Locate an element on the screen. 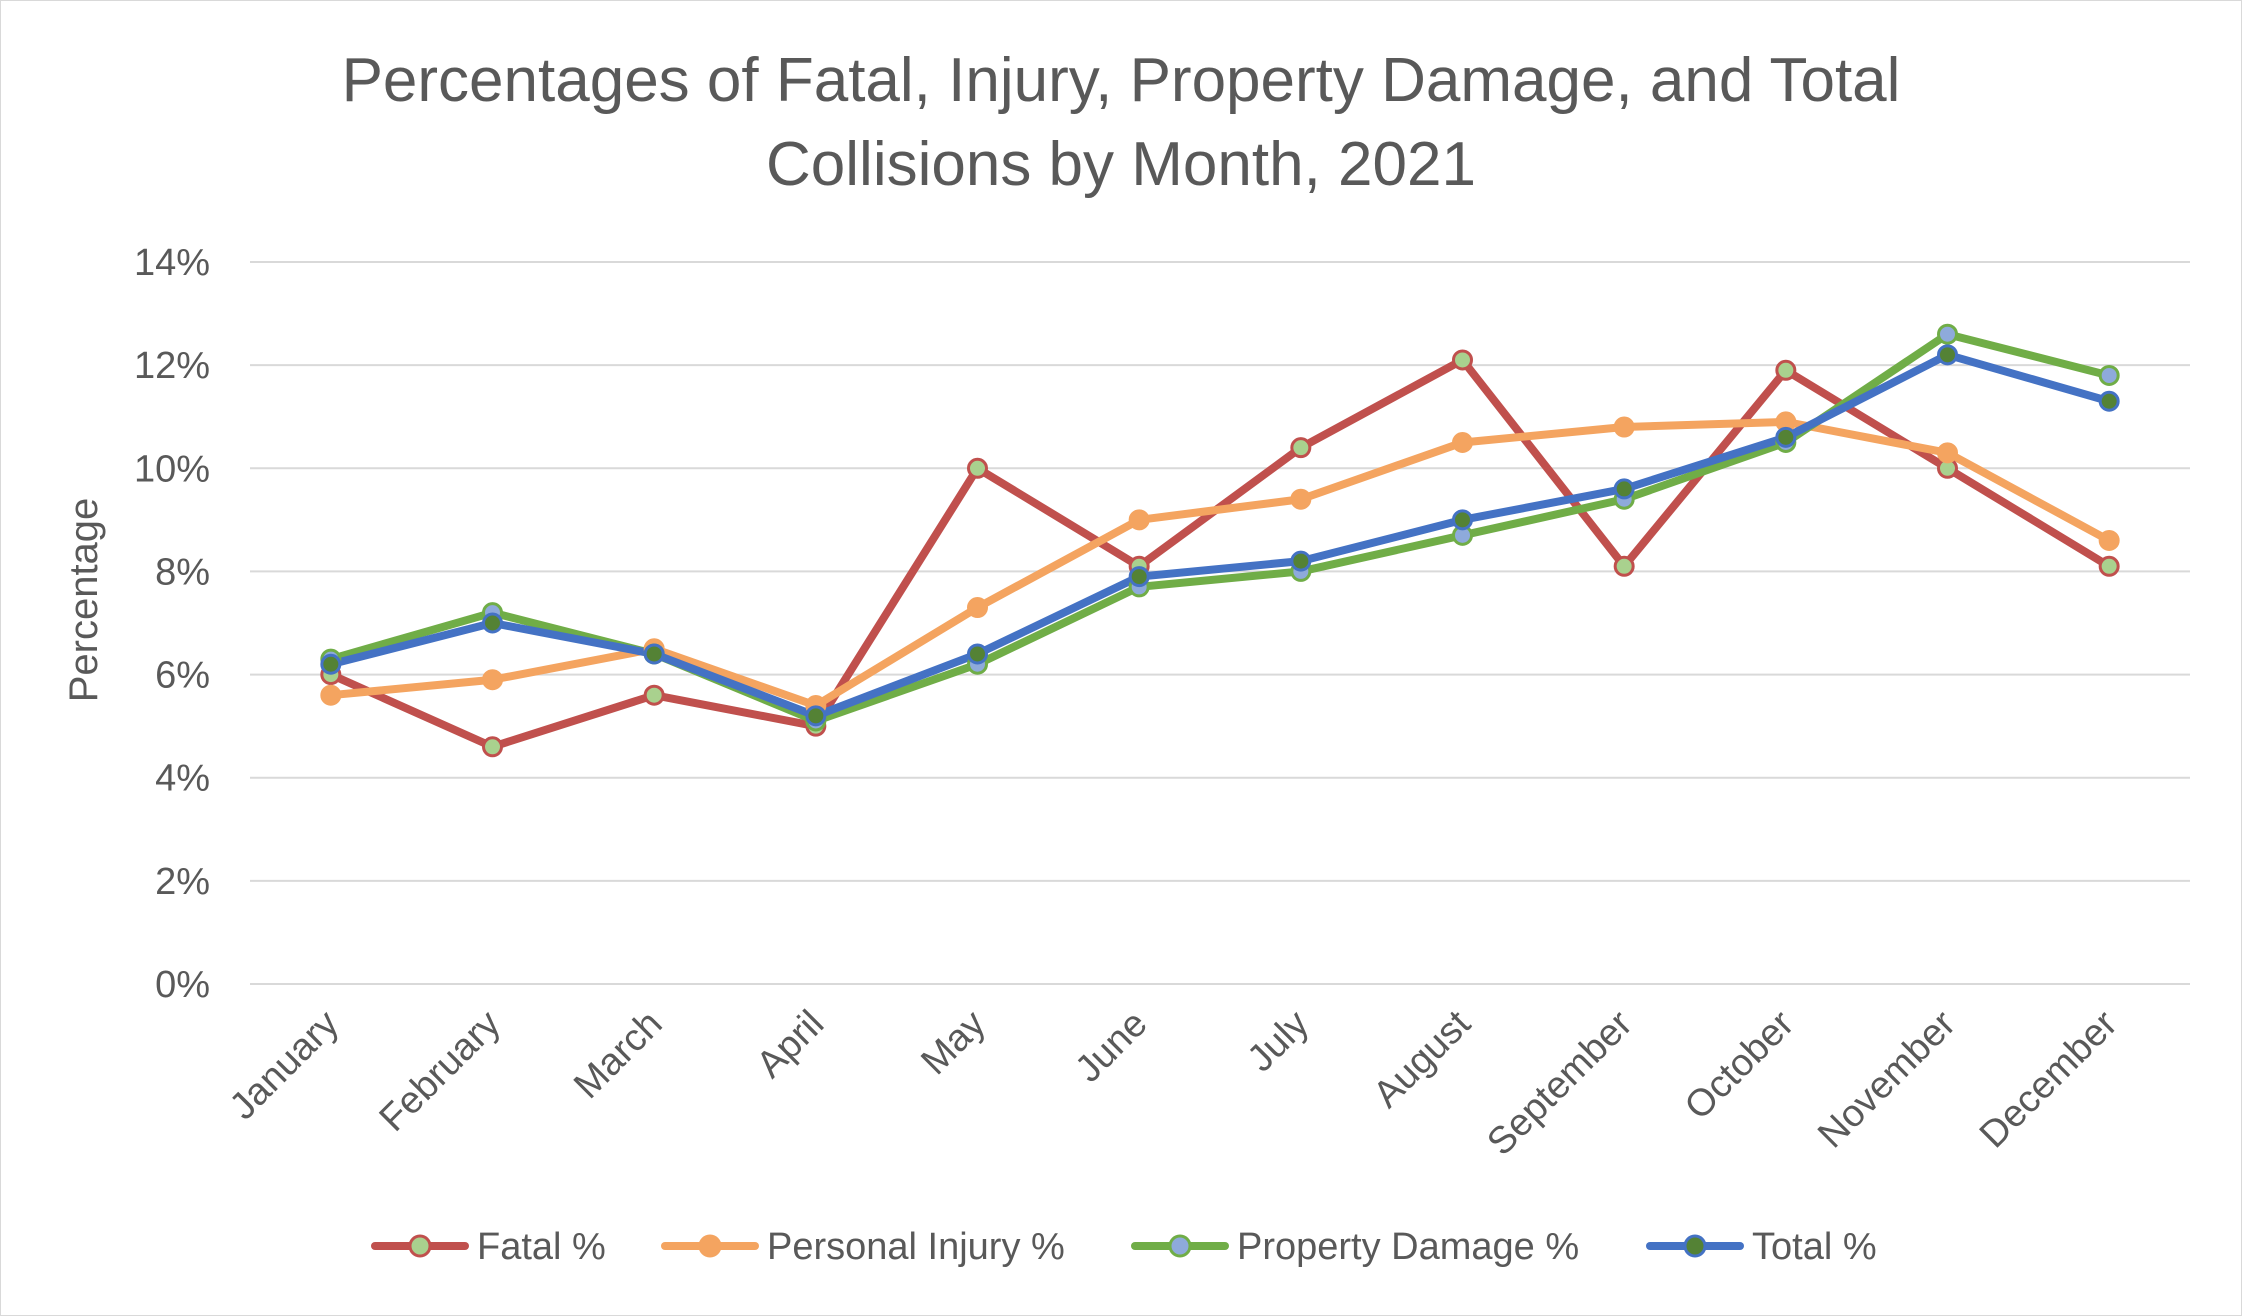 The image size is (2242, 1316). x-tick-label: May is located at coordinates (953, 1043).